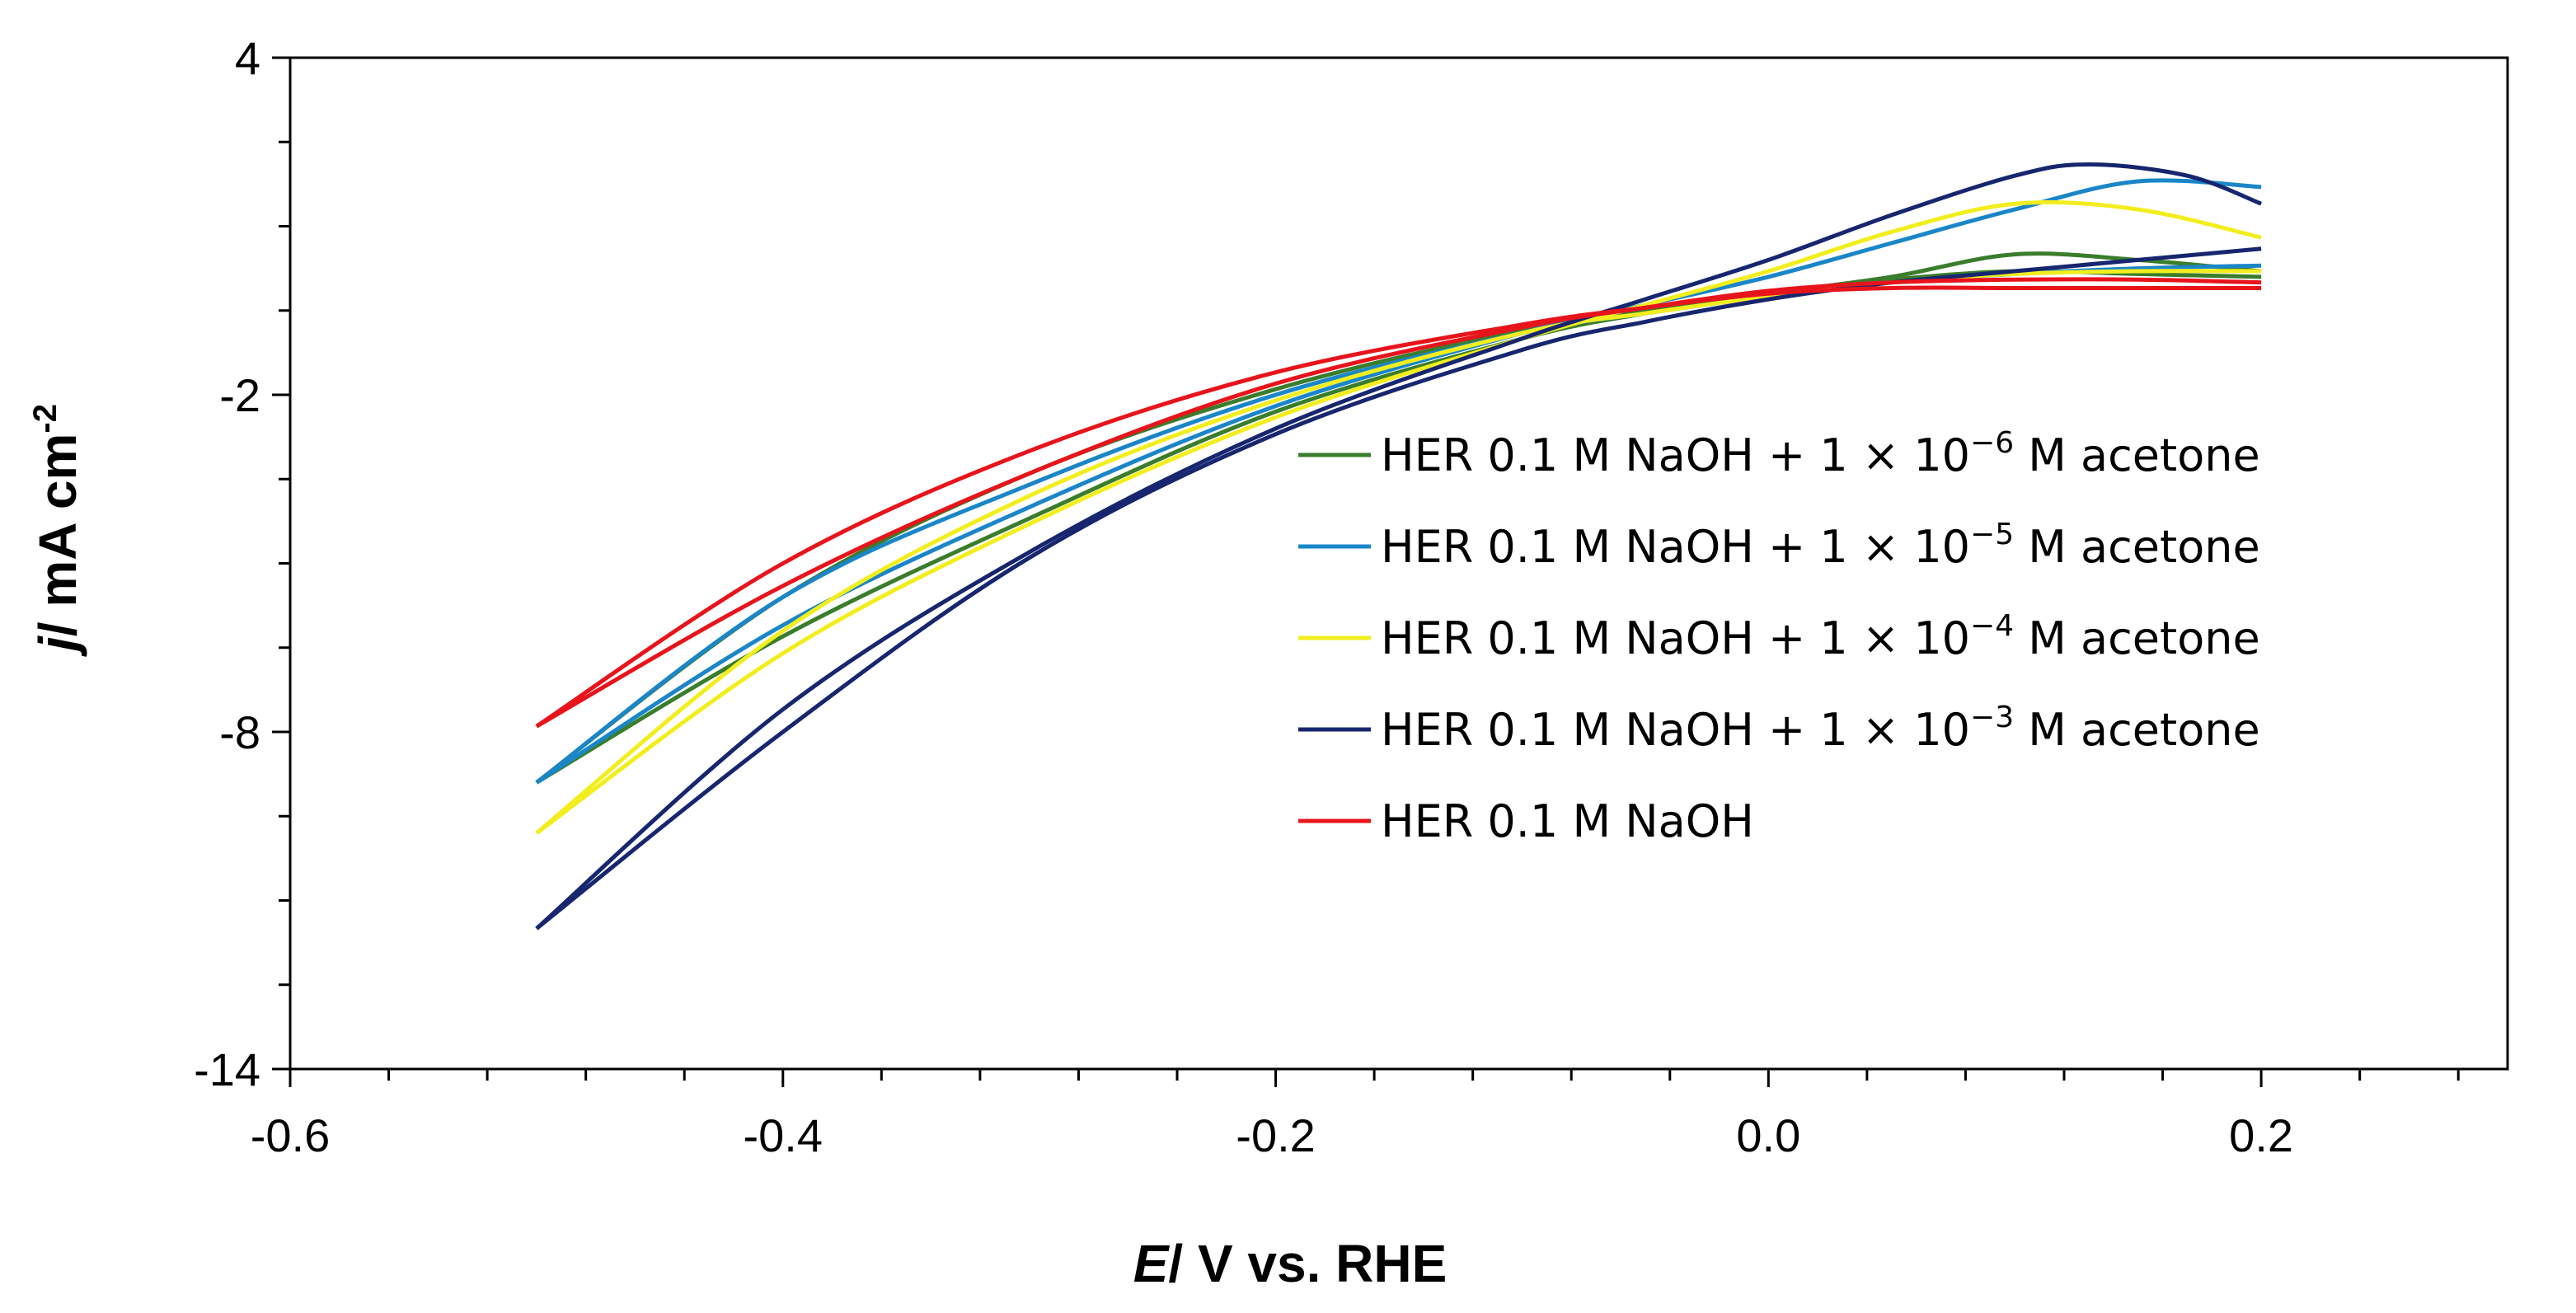  What do you see at coordinates (1308, 1263) in the screenshot?
I see `x-axis-title-rest: / V vs. RHE` at bounding box center [1308, 1263].